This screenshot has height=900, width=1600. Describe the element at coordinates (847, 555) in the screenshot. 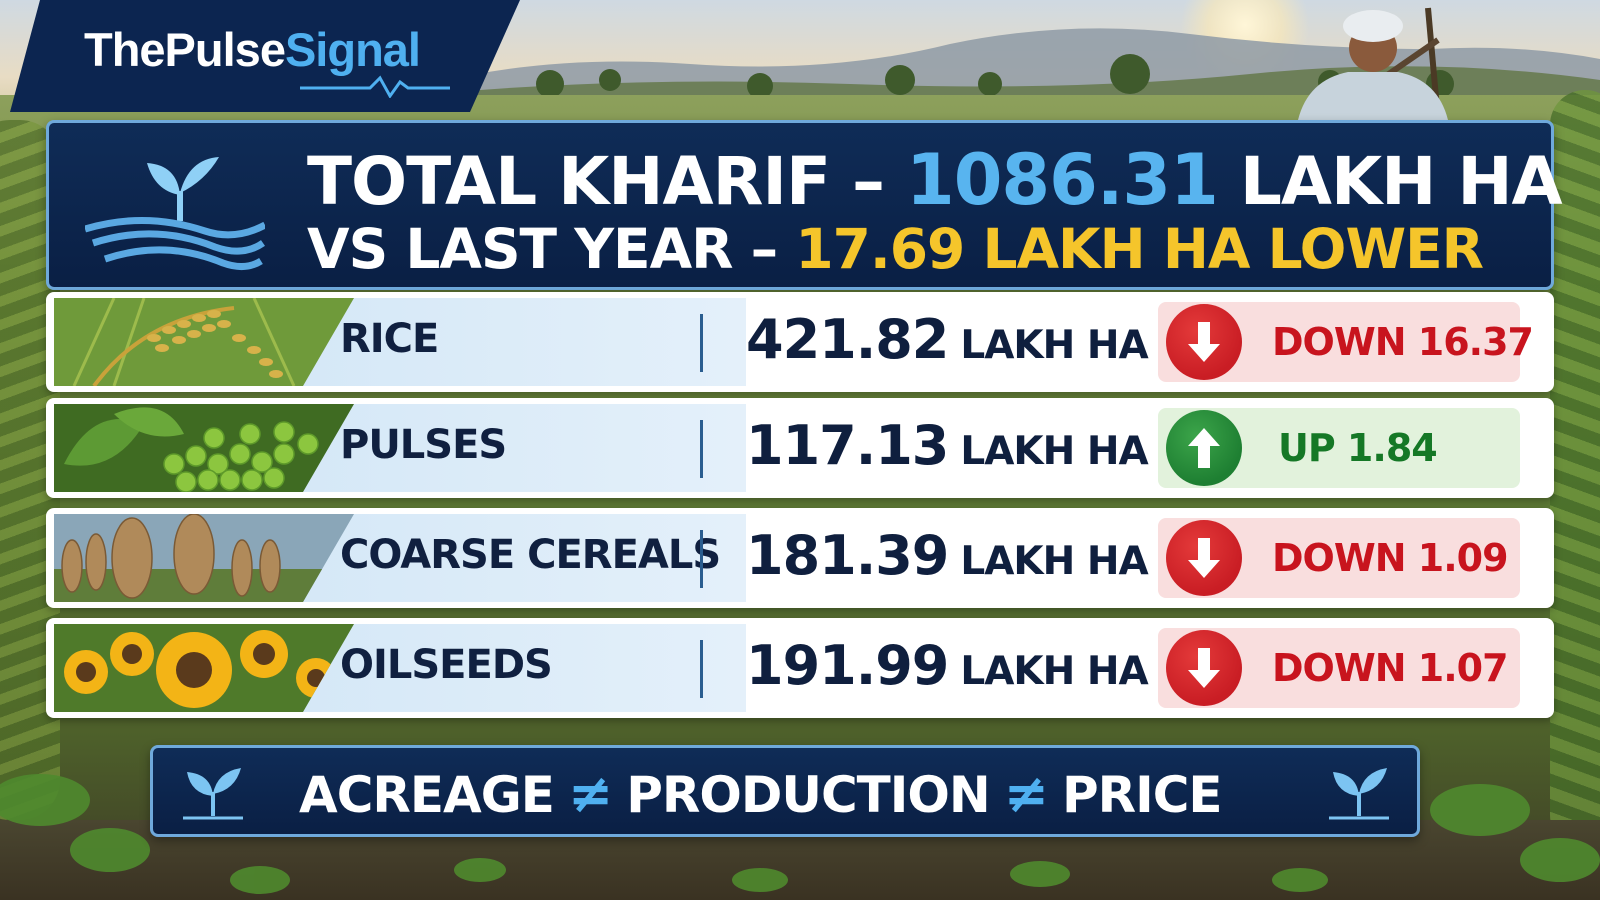

I see `crop-area-value: 181.39` at that location.